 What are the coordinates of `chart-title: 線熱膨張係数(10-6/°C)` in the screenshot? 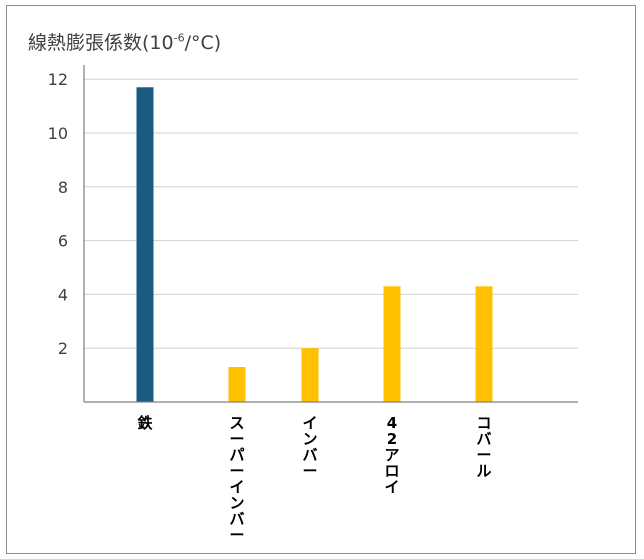 It's located at (124, 41).